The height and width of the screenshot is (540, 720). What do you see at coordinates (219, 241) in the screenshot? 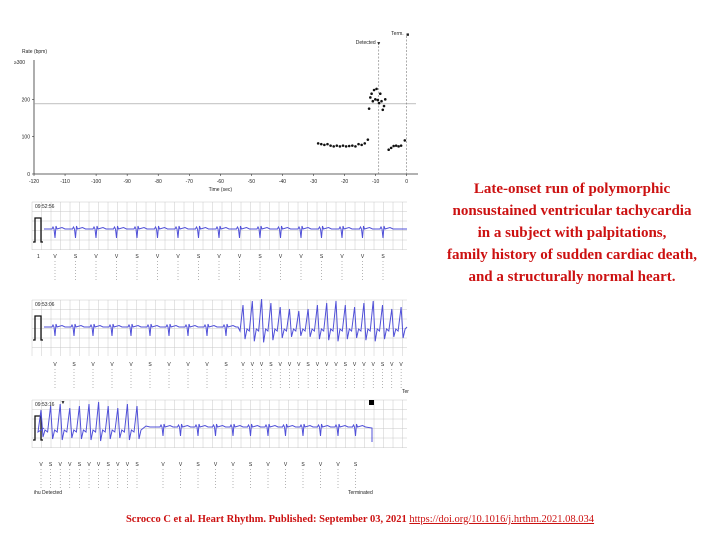
I see `ecg-strip-1: 09:52:56 V S V V S V V S V V S V V S V V S 1` at bounding box center [219, 241].